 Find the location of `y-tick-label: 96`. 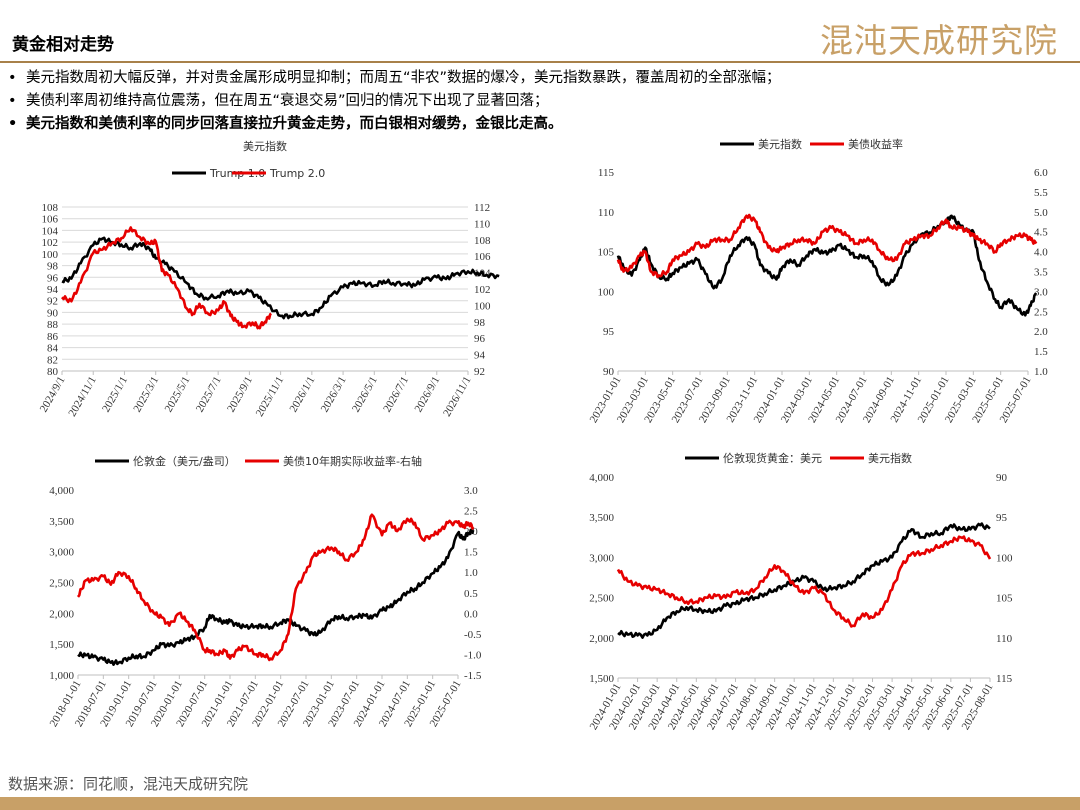

y-tick-label: 96 is located at coordinates (53, 278).